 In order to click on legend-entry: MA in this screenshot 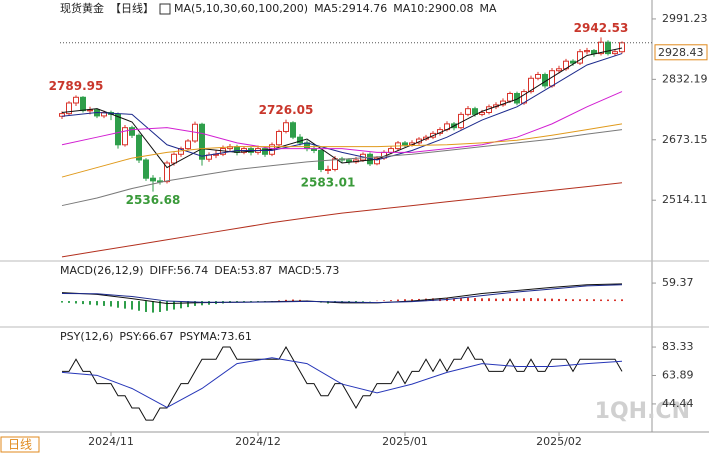, I will do `click(488, 8)`.